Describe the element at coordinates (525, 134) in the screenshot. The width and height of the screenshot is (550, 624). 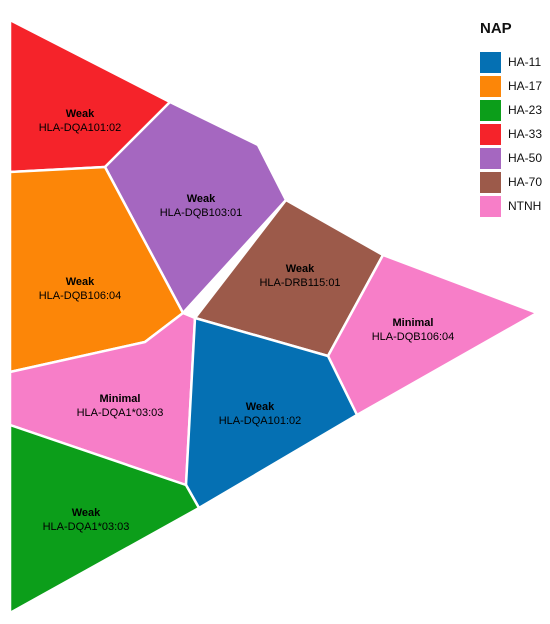
I see `legend-label: HA-33` at that location.